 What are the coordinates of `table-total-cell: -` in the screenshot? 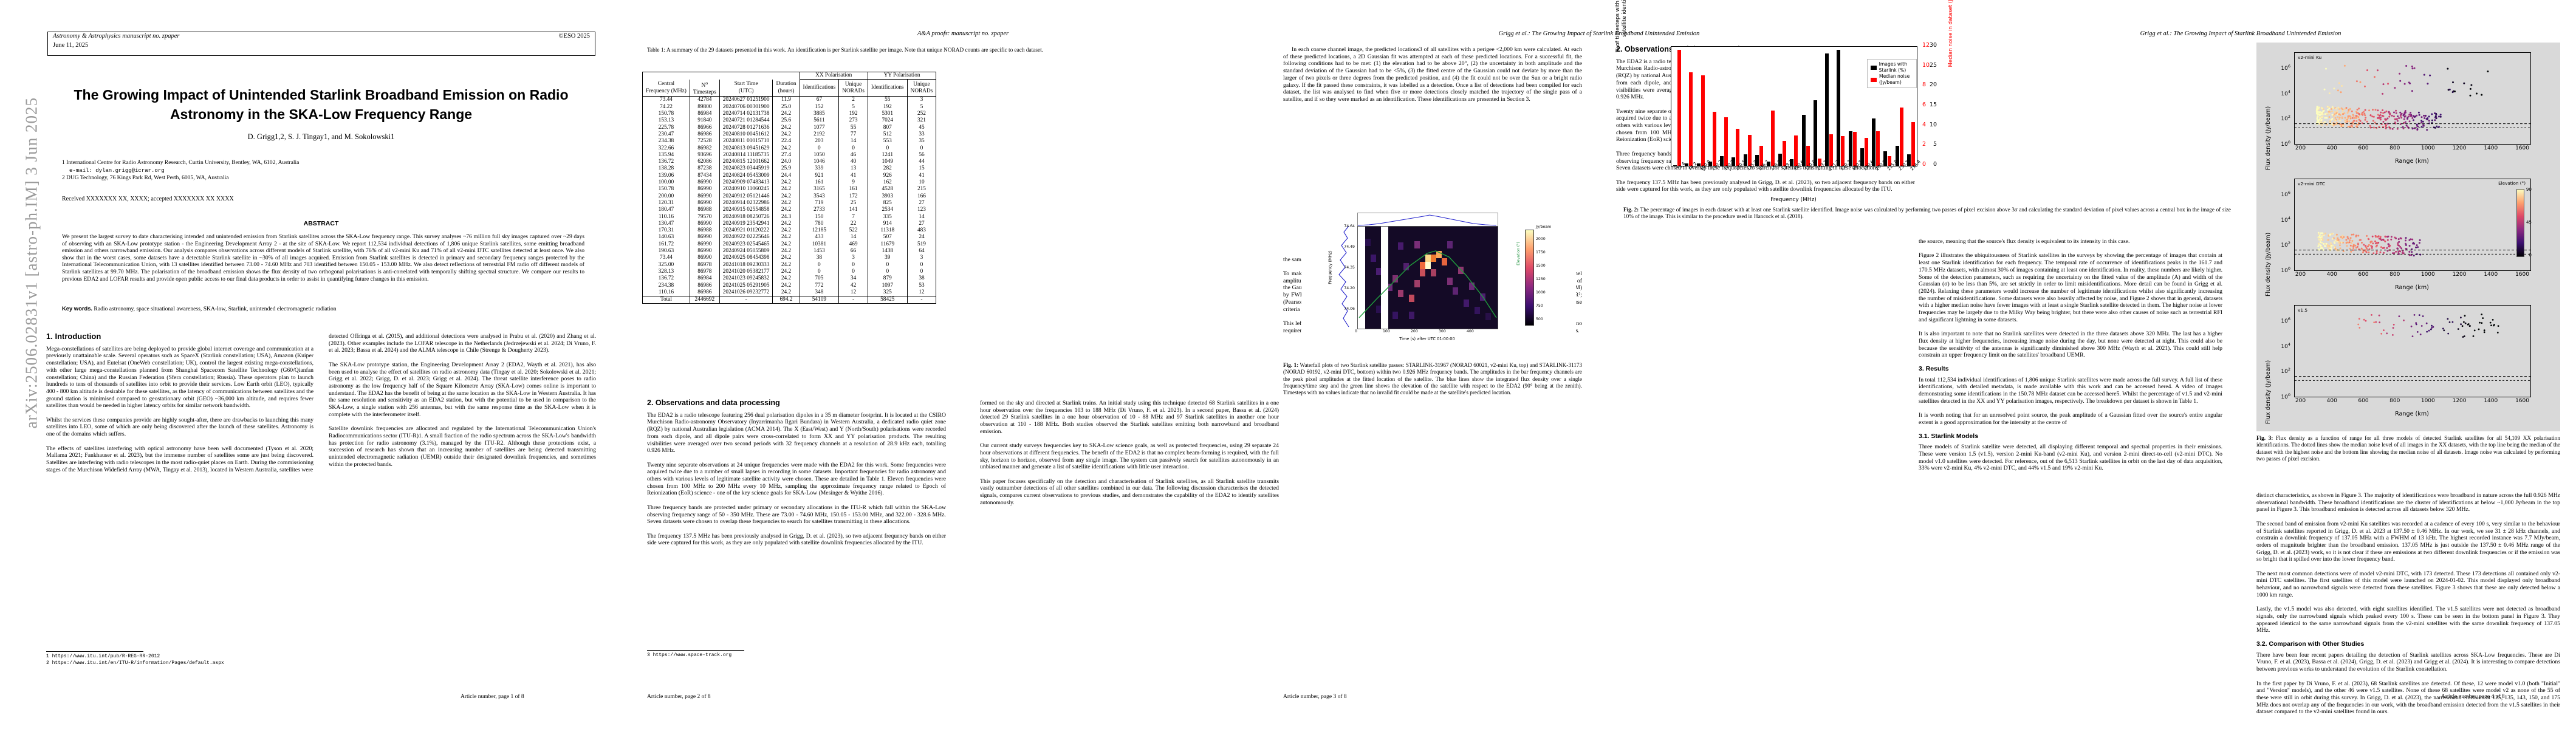 It's located at (921, 300).